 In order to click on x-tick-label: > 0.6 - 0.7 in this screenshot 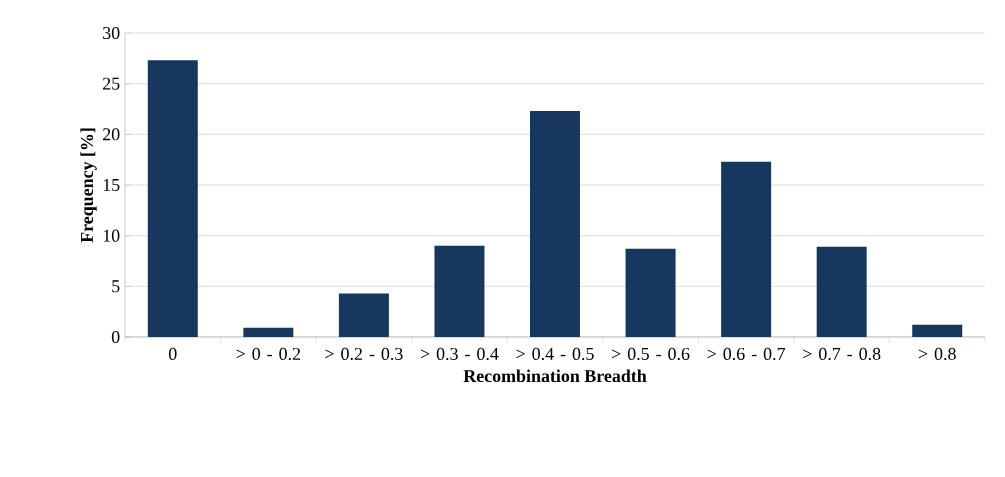, I will do `click(746, 354)`.